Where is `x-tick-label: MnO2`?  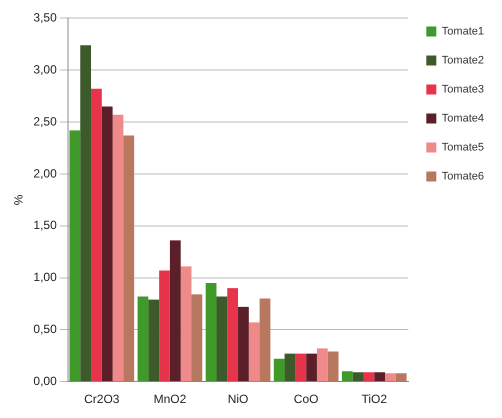
x-tick-label: MnO2 is located at coordinates (170, 399).